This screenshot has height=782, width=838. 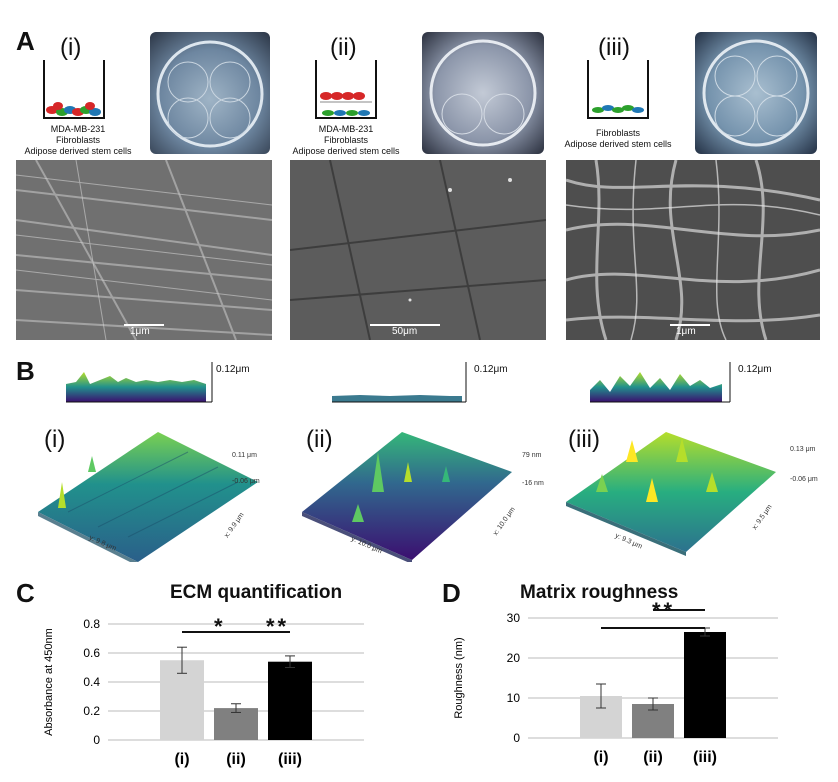 What do you see at coordinates (599, 592) in the screenshot?
I see `chart-title-d: Matrix roughness` at bounding box center [599, 592].